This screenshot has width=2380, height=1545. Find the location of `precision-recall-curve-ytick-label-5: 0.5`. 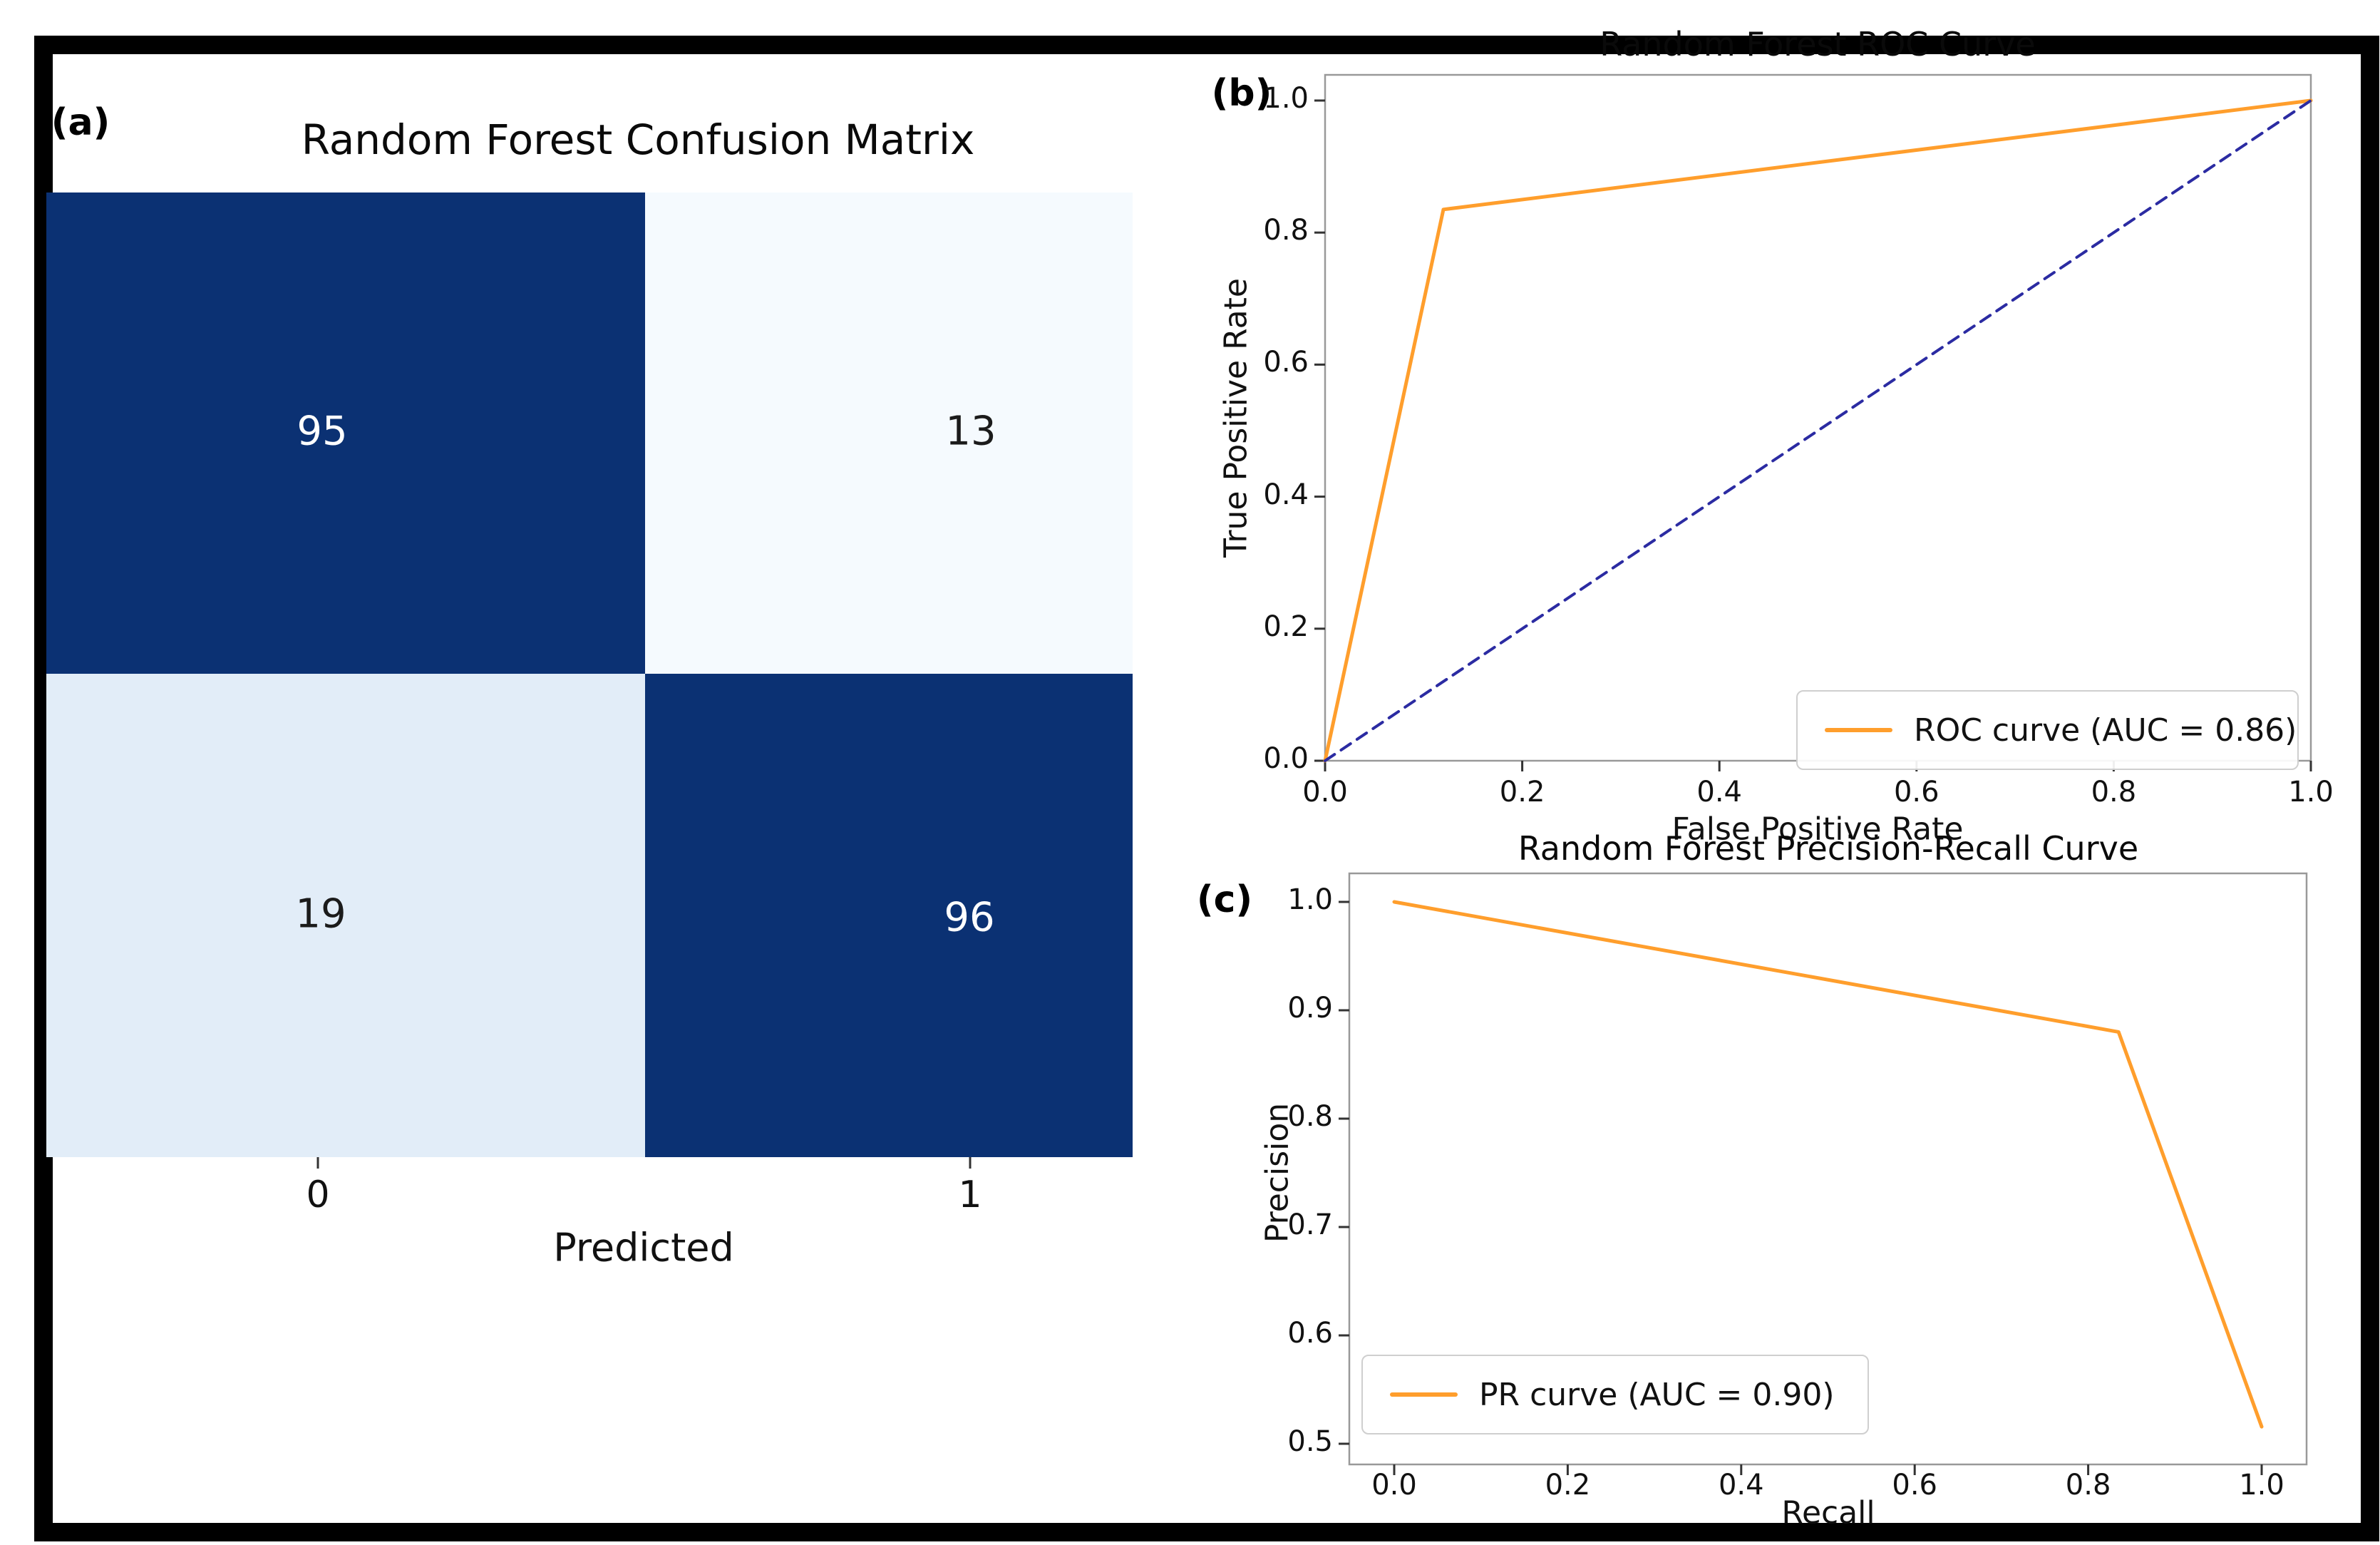

precision-recall-curve-ytick-label-5: 0.5 is located at coordinates (1310, 1442).